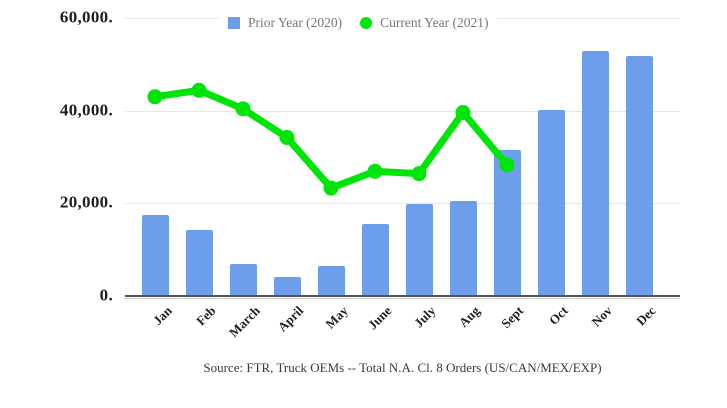 The width and height of the screenshot is (727, 408). I want to click on line-point-Aug, so click(463, 113).